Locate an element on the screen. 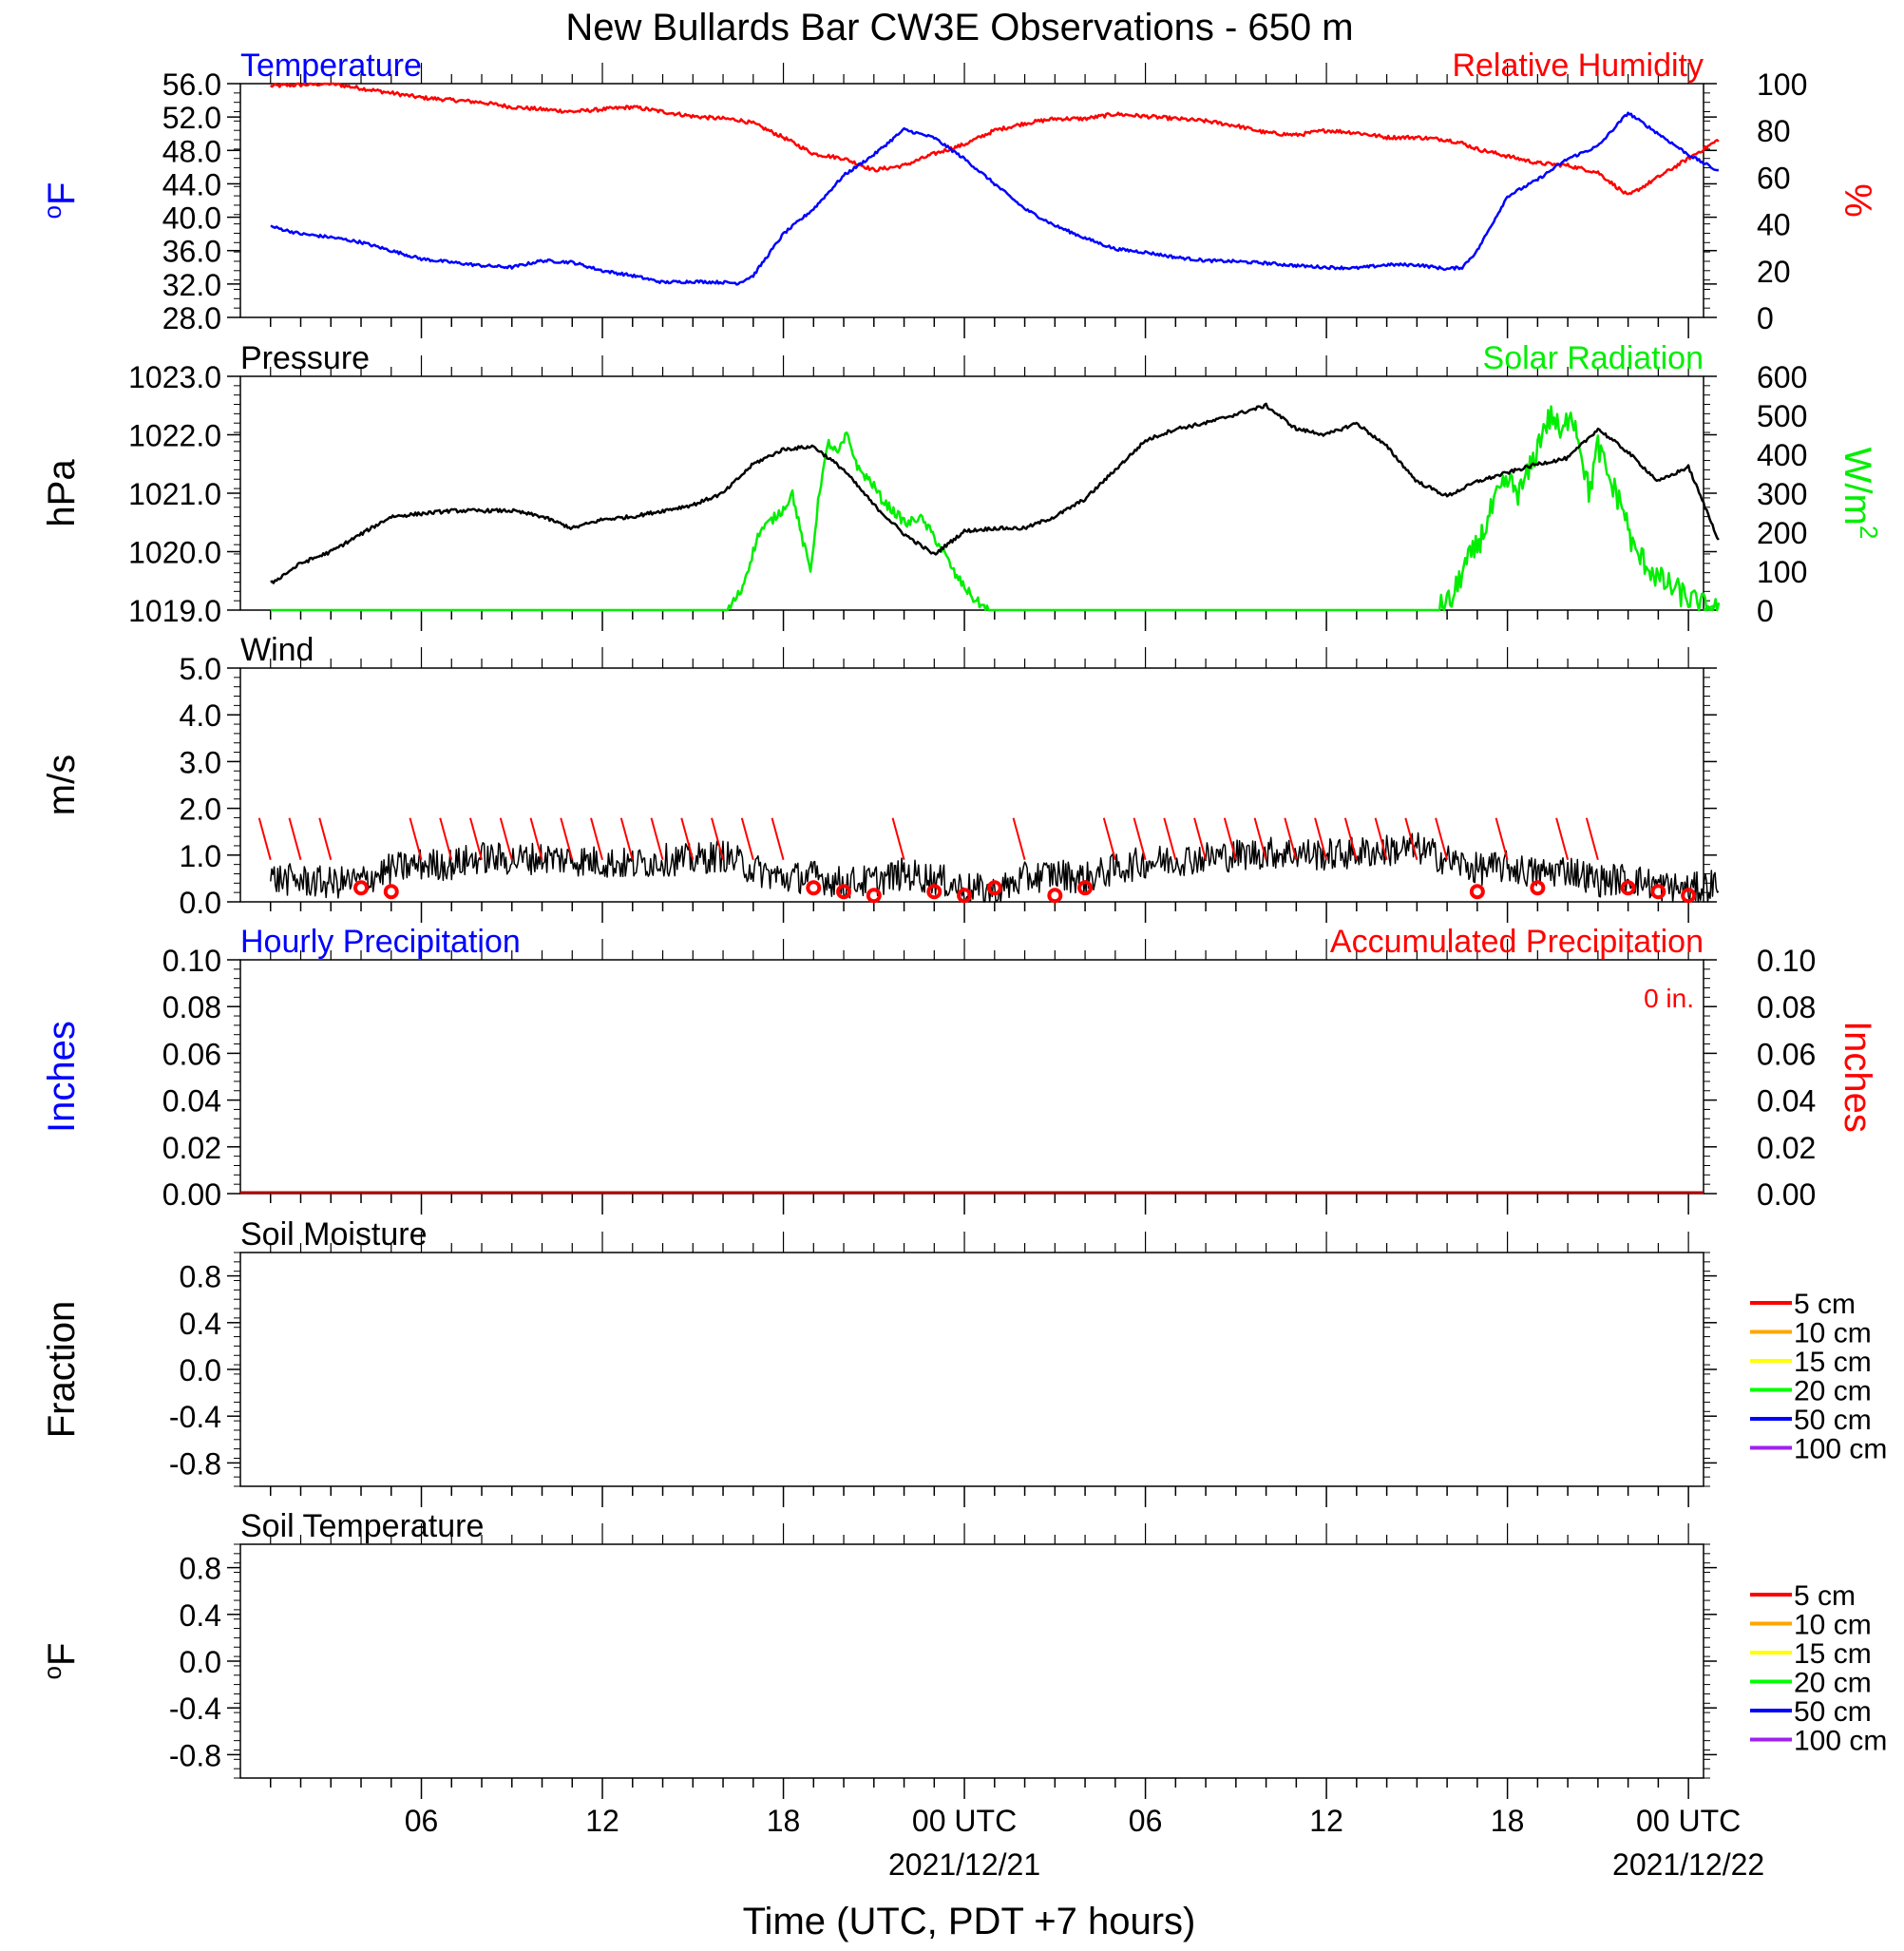 Image resolution: width=1904 pixels, height=1951 pixels. legend-label: 5 cm is located at coordinates (1825, 1305).